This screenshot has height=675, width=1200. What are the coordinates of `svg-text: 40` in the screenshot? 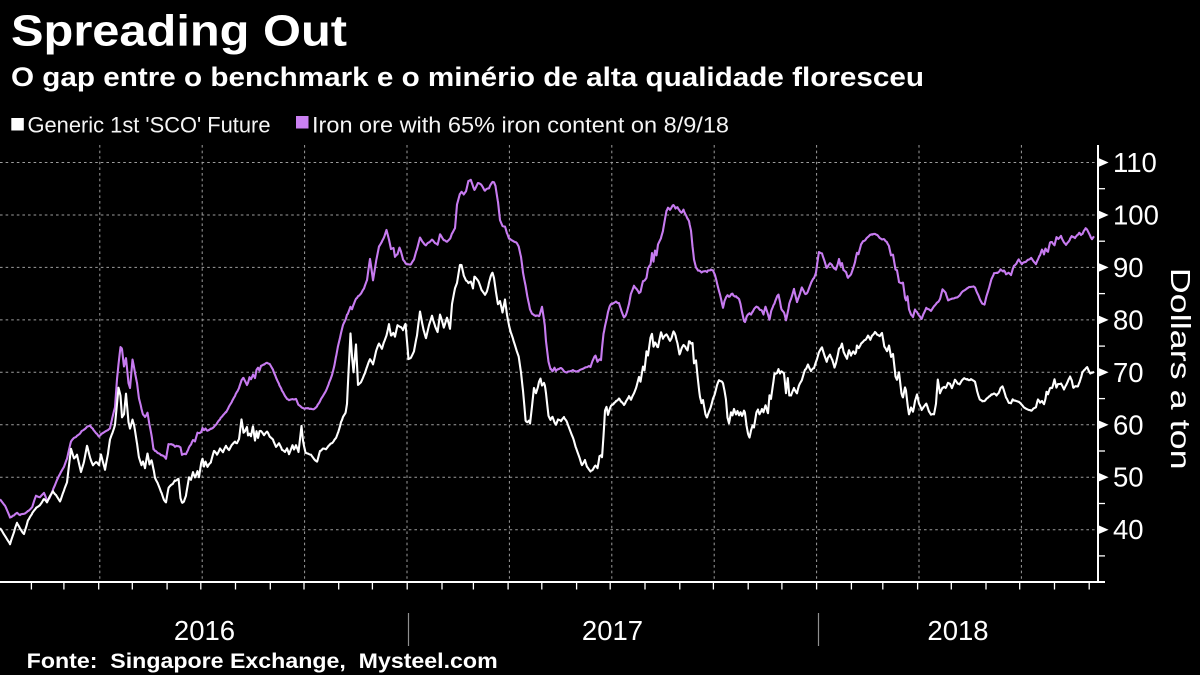 It's located at (1128, 529).